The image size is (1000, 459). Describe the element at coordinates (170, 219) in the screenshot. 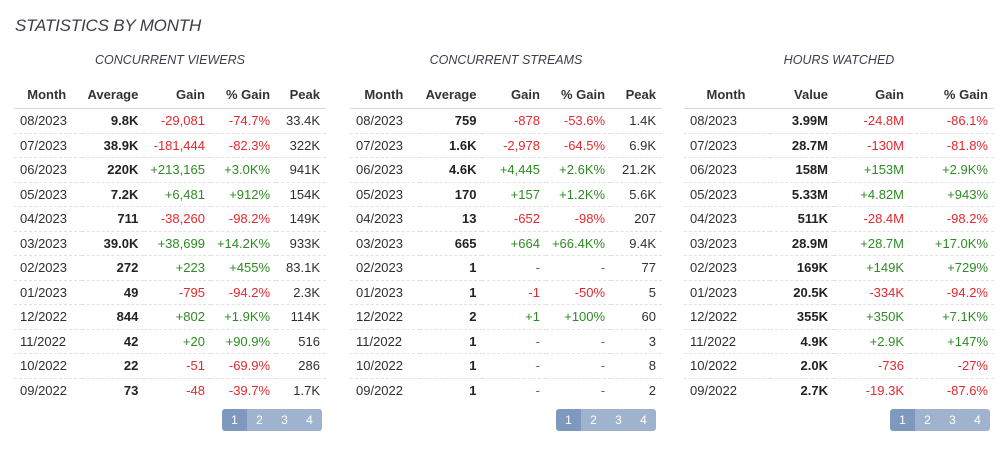

I see `table-row: 04/2023 711 -38,260 -98.2% 149K` at that location.